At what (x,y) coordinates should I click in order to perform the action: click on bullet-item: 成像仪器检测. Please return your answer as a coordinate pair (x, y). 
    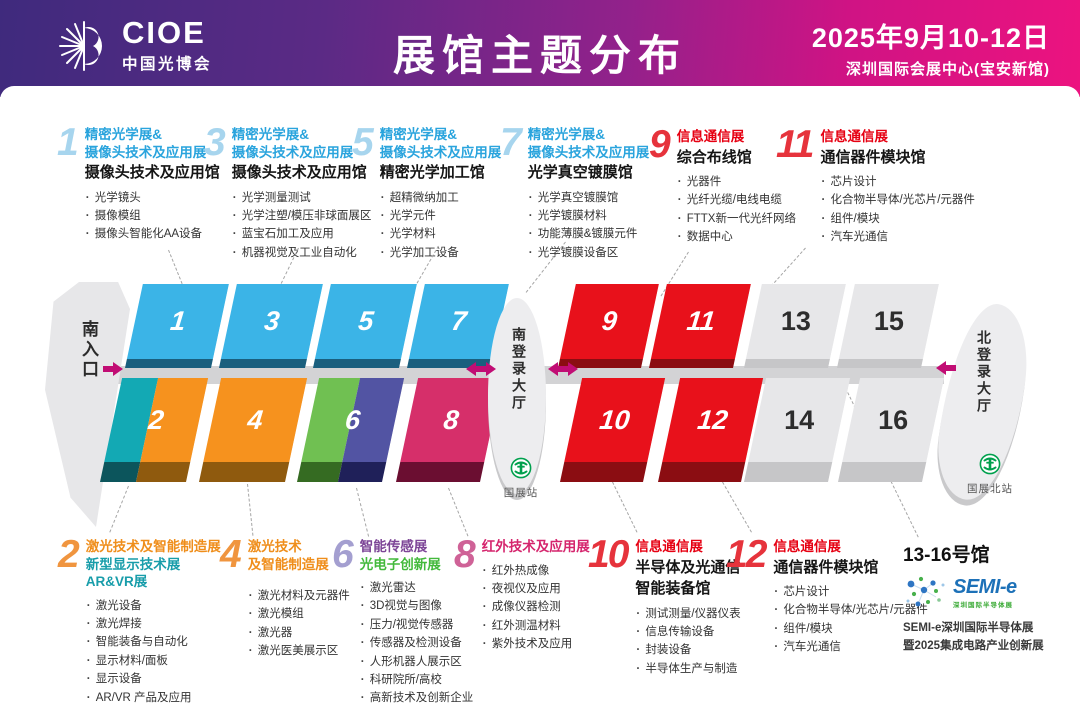
    Looking at the image, I should click on (536, 607).